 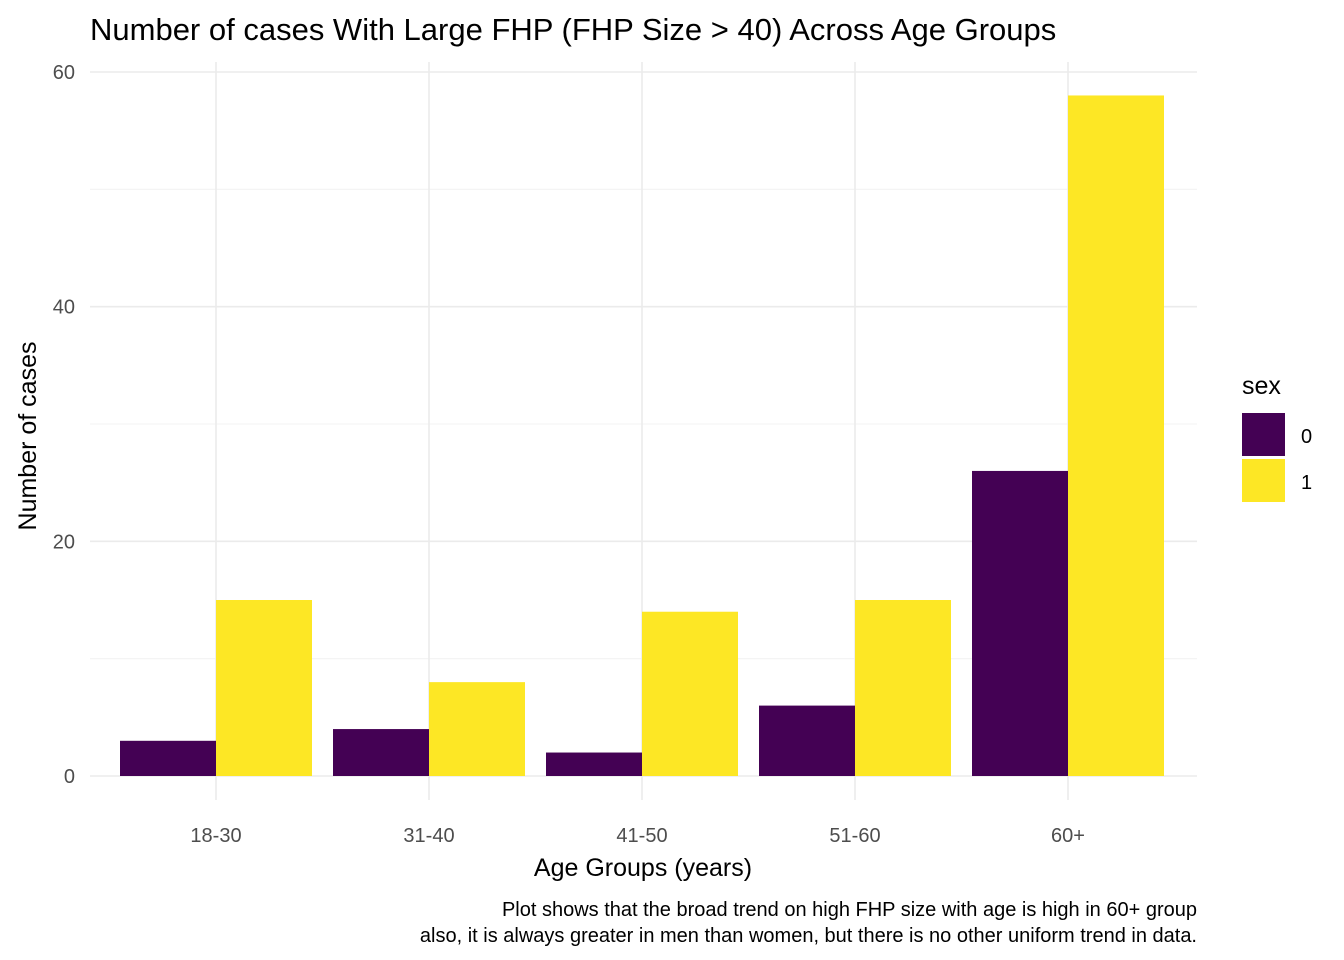 I want to click on y-tick-label: 60, so click(x=64, y=73).